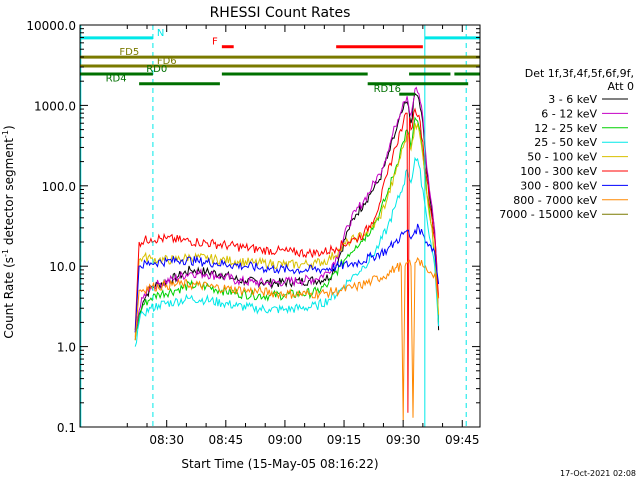  What do you see at coordinates (562, 157) in the screenshot?
I see `legend-label-4: 50 - 100 keV` at bounding box center [562, 157].